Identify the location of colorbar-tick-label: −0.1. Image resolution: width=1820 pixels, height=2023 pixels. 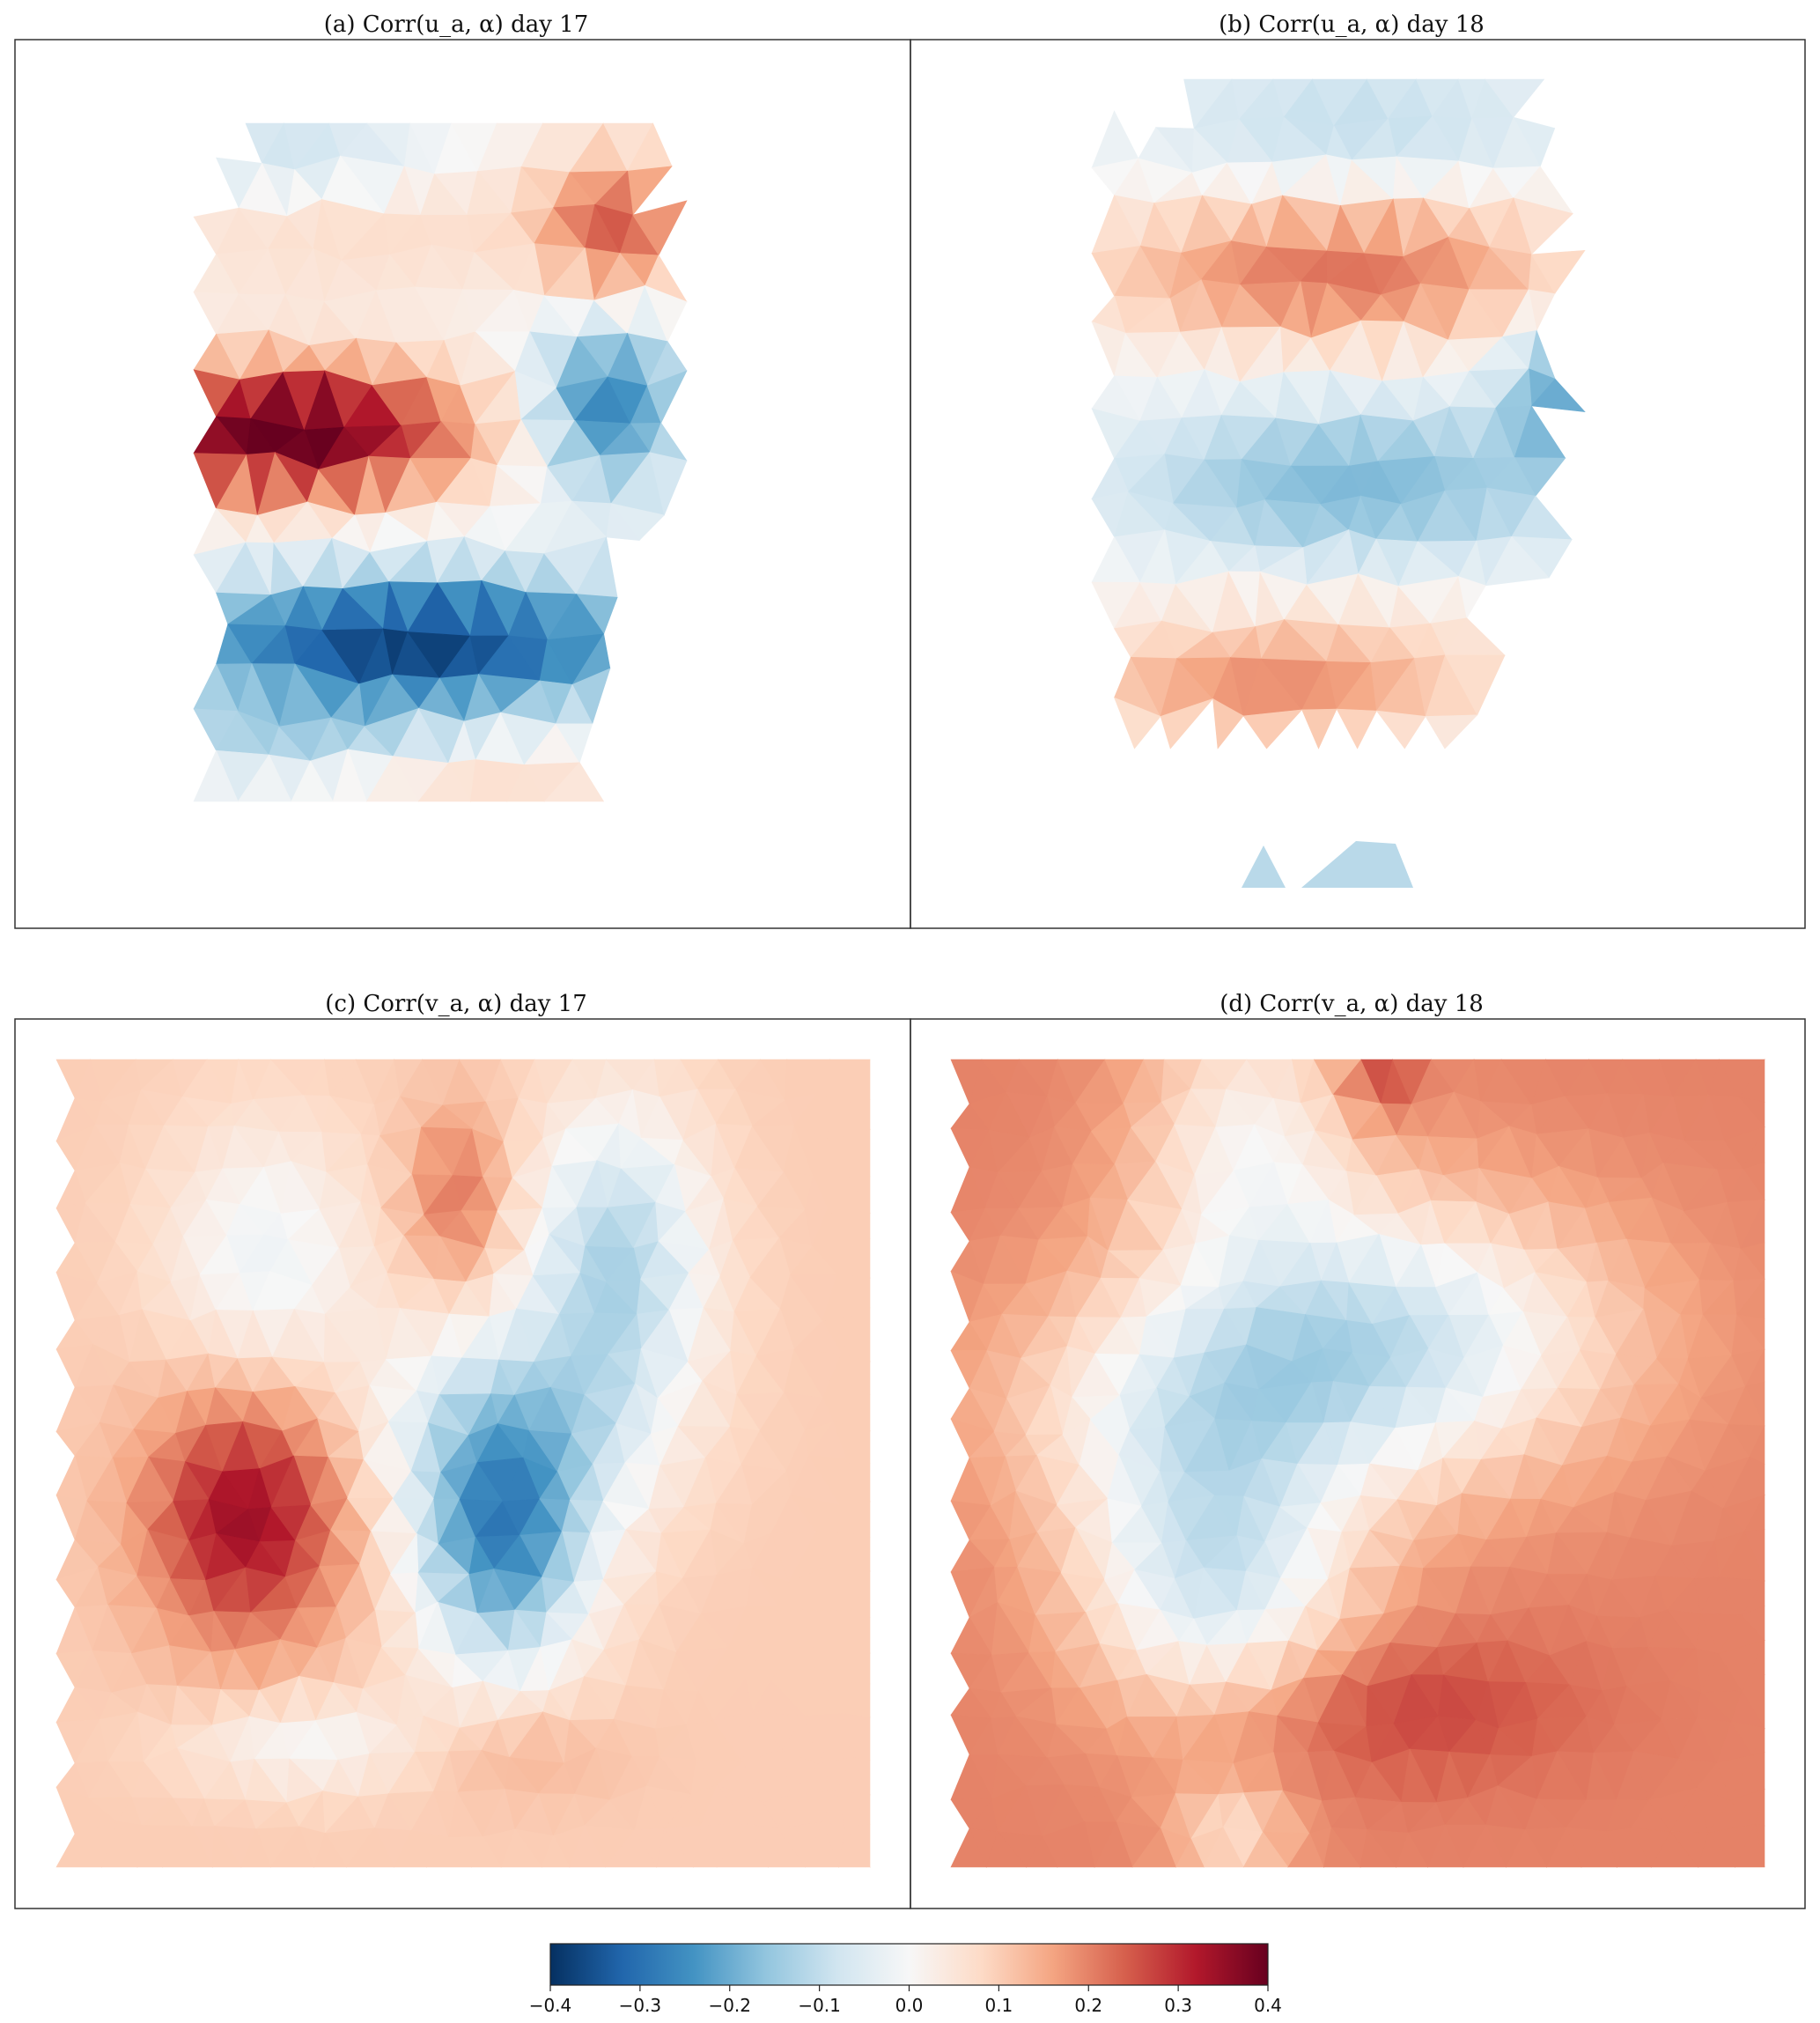
(819, 2005).